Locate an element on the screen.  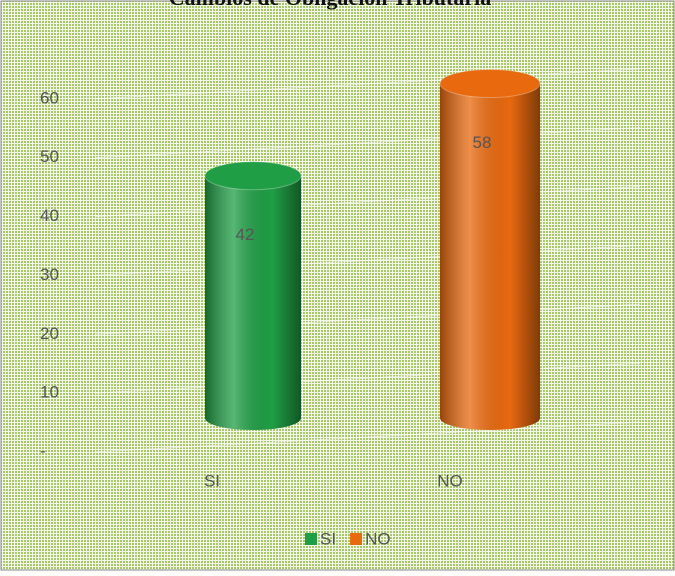
y-tick-label: 50 is located at coordinates (49, 156).